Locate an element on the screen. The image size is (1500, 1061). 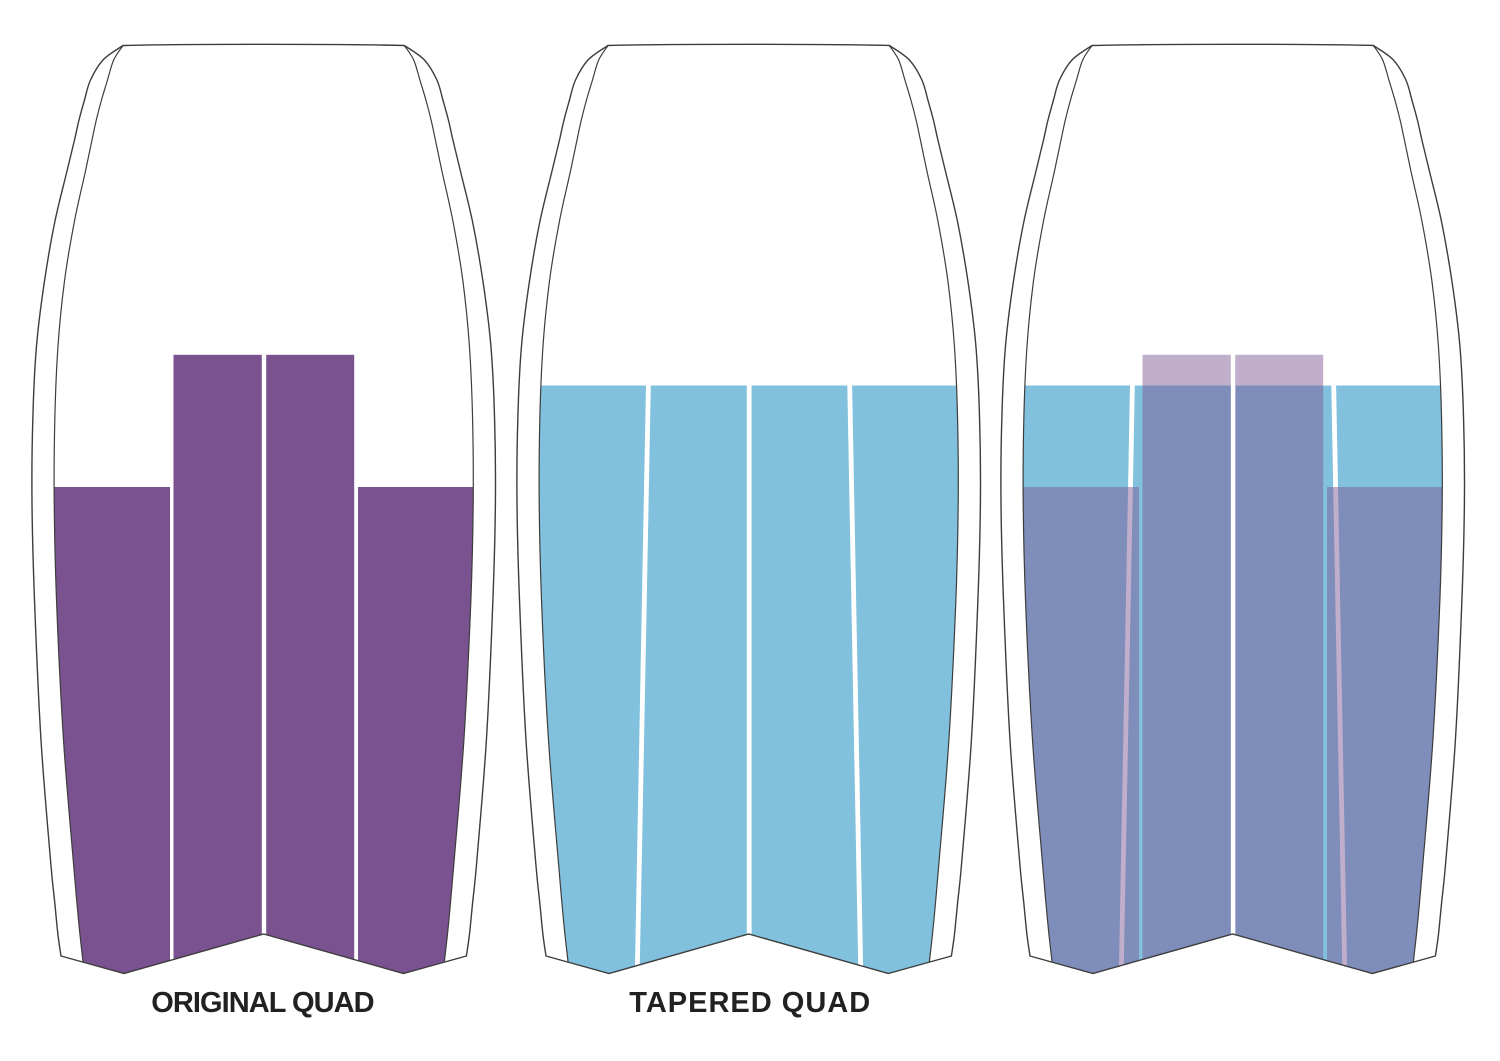
svg-text: TAPERED QUAD is located at coordinates (750, 1003).